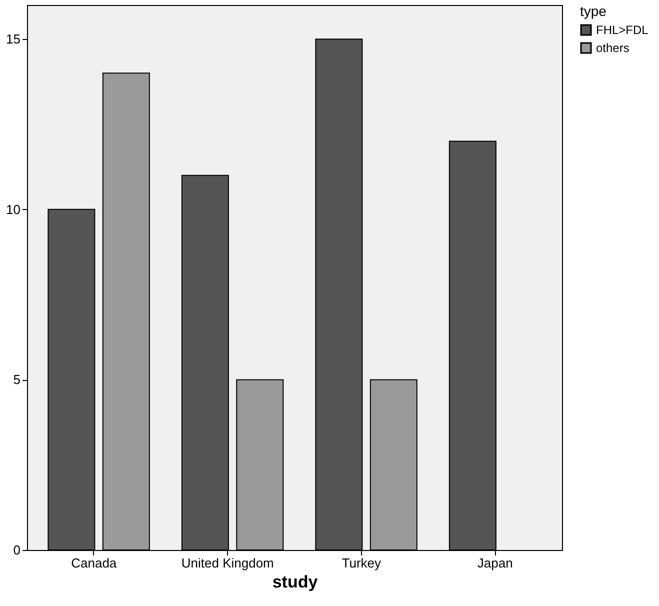 Image resolution: width=659 pixels, height=606 pixels. Describe the element at coordinates (622, 30) in the screenshot. I see `legend-label: FHL>FDL` at that location.